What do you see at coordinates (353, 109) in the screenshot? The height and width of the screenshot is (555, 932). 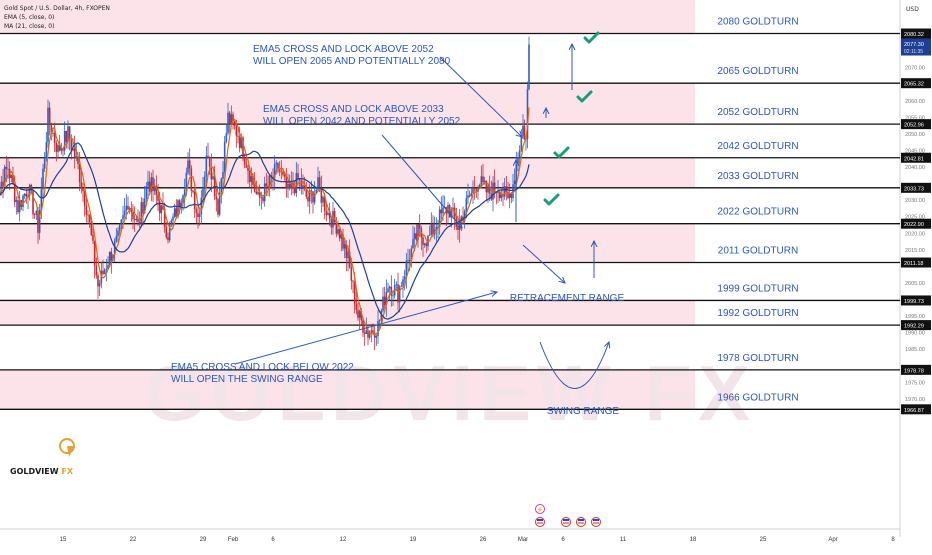 I see `annotation-2-line1: EMA5 CROSS AND LOCK ABOVE 2033` at bounding box center [353, 109].